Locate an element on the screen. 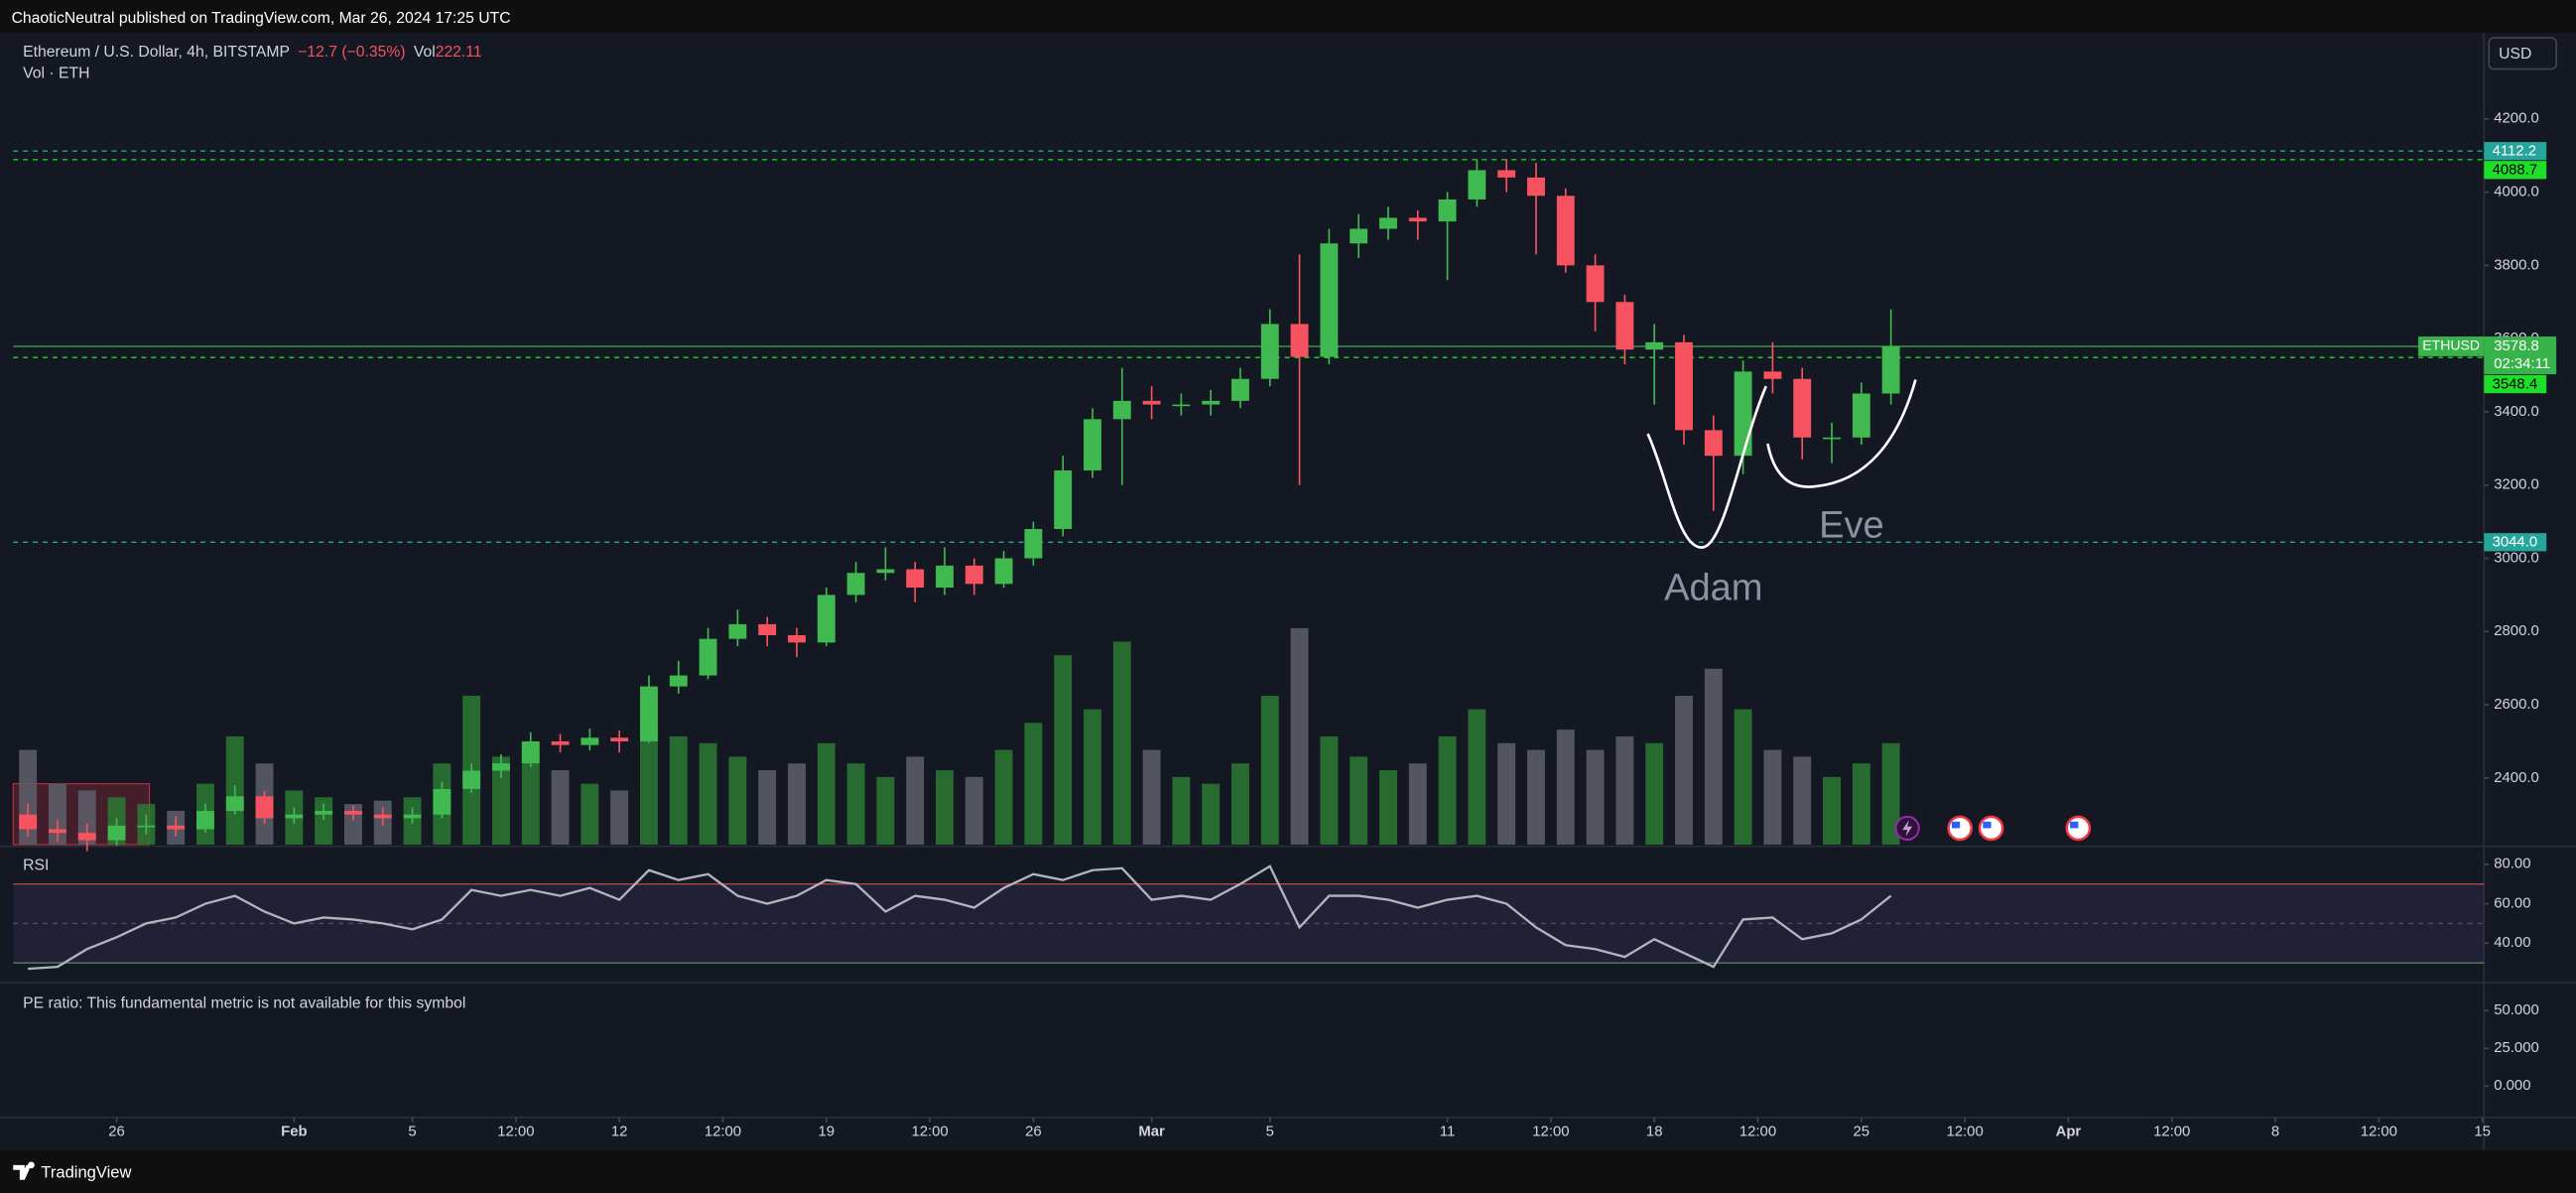  currency-button is located at coordinates (2523, 53).